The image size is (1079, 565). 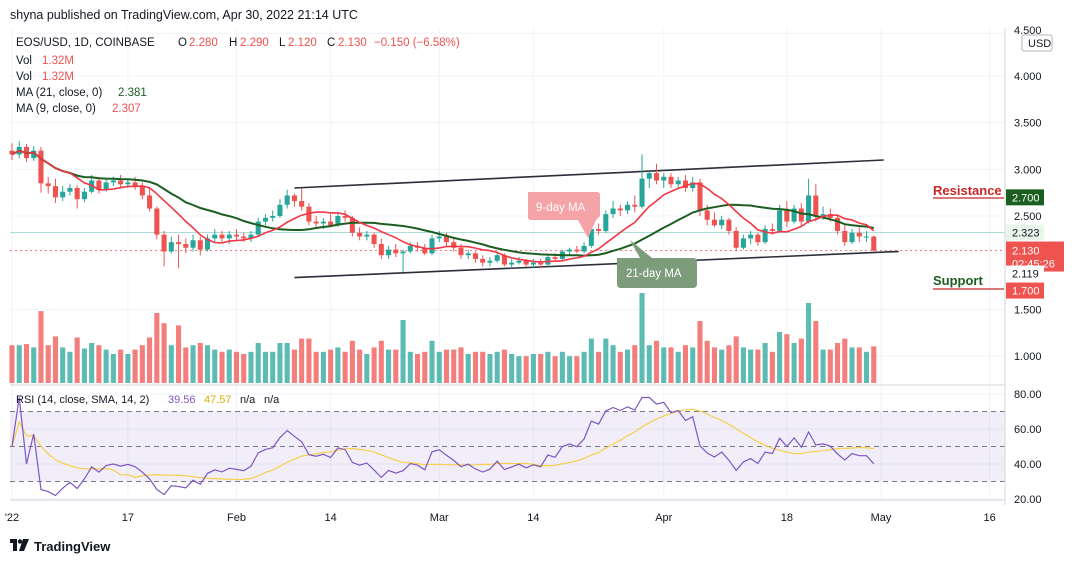 I want to click on channel-lower-line, so click(x=596, y=264).